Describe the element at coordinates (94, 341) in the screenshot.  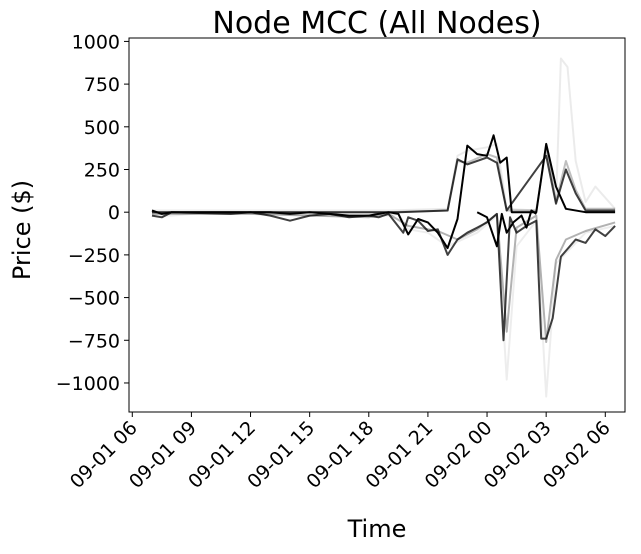
I see `y-tick-label: −750` at that location.